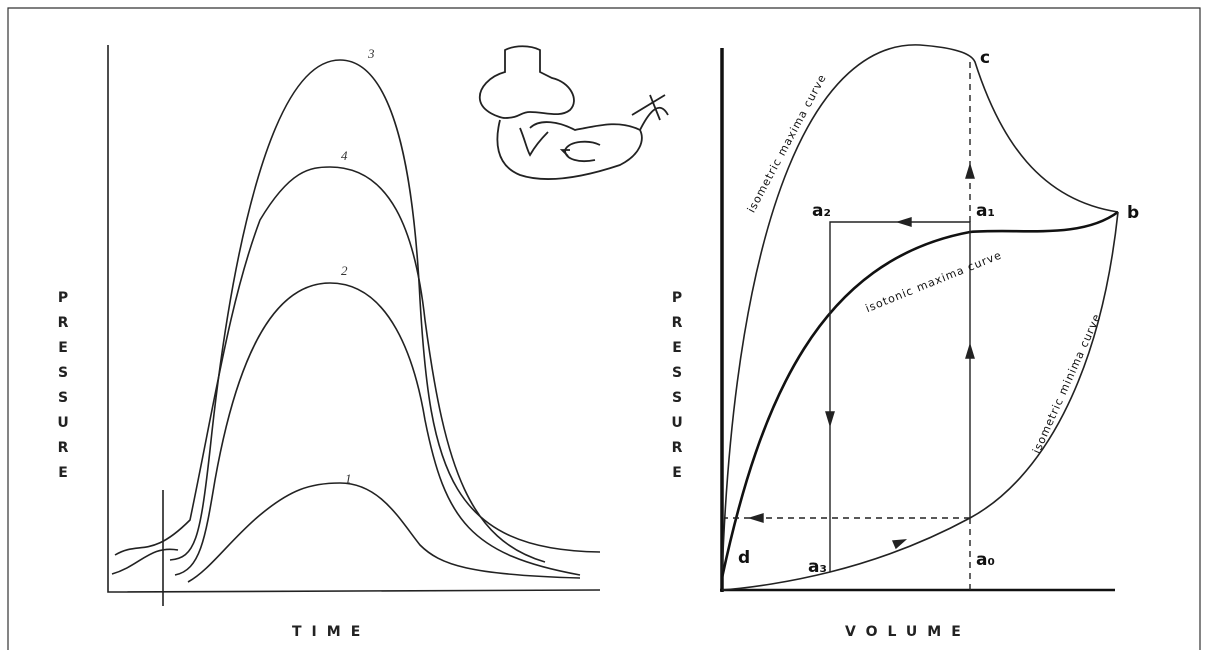 The image size is (1211, 650). I want to click on point-label: a₃, so click(817, 567).